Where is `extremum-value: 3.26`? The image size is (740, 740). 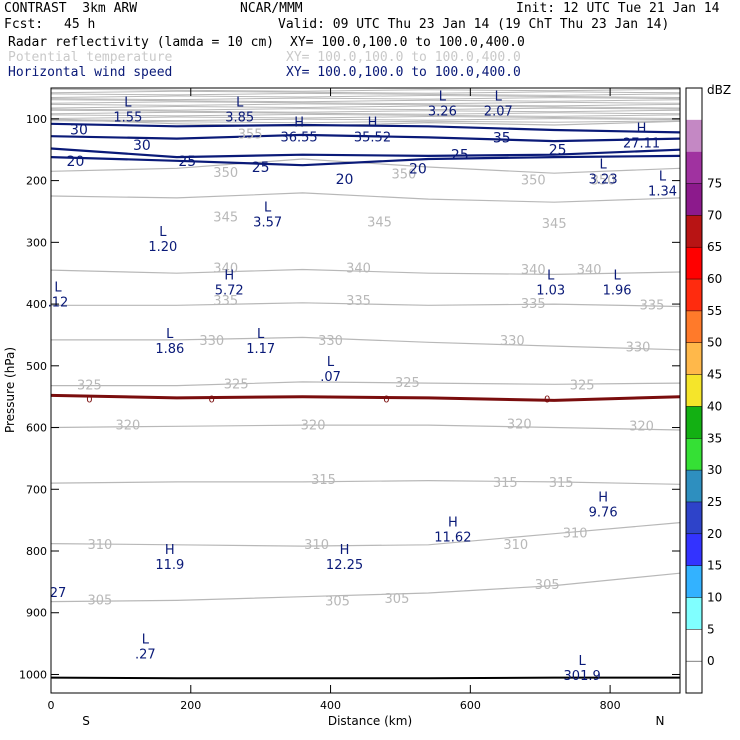 extremum-value: 3.26 is located at coordinates (442, 111).